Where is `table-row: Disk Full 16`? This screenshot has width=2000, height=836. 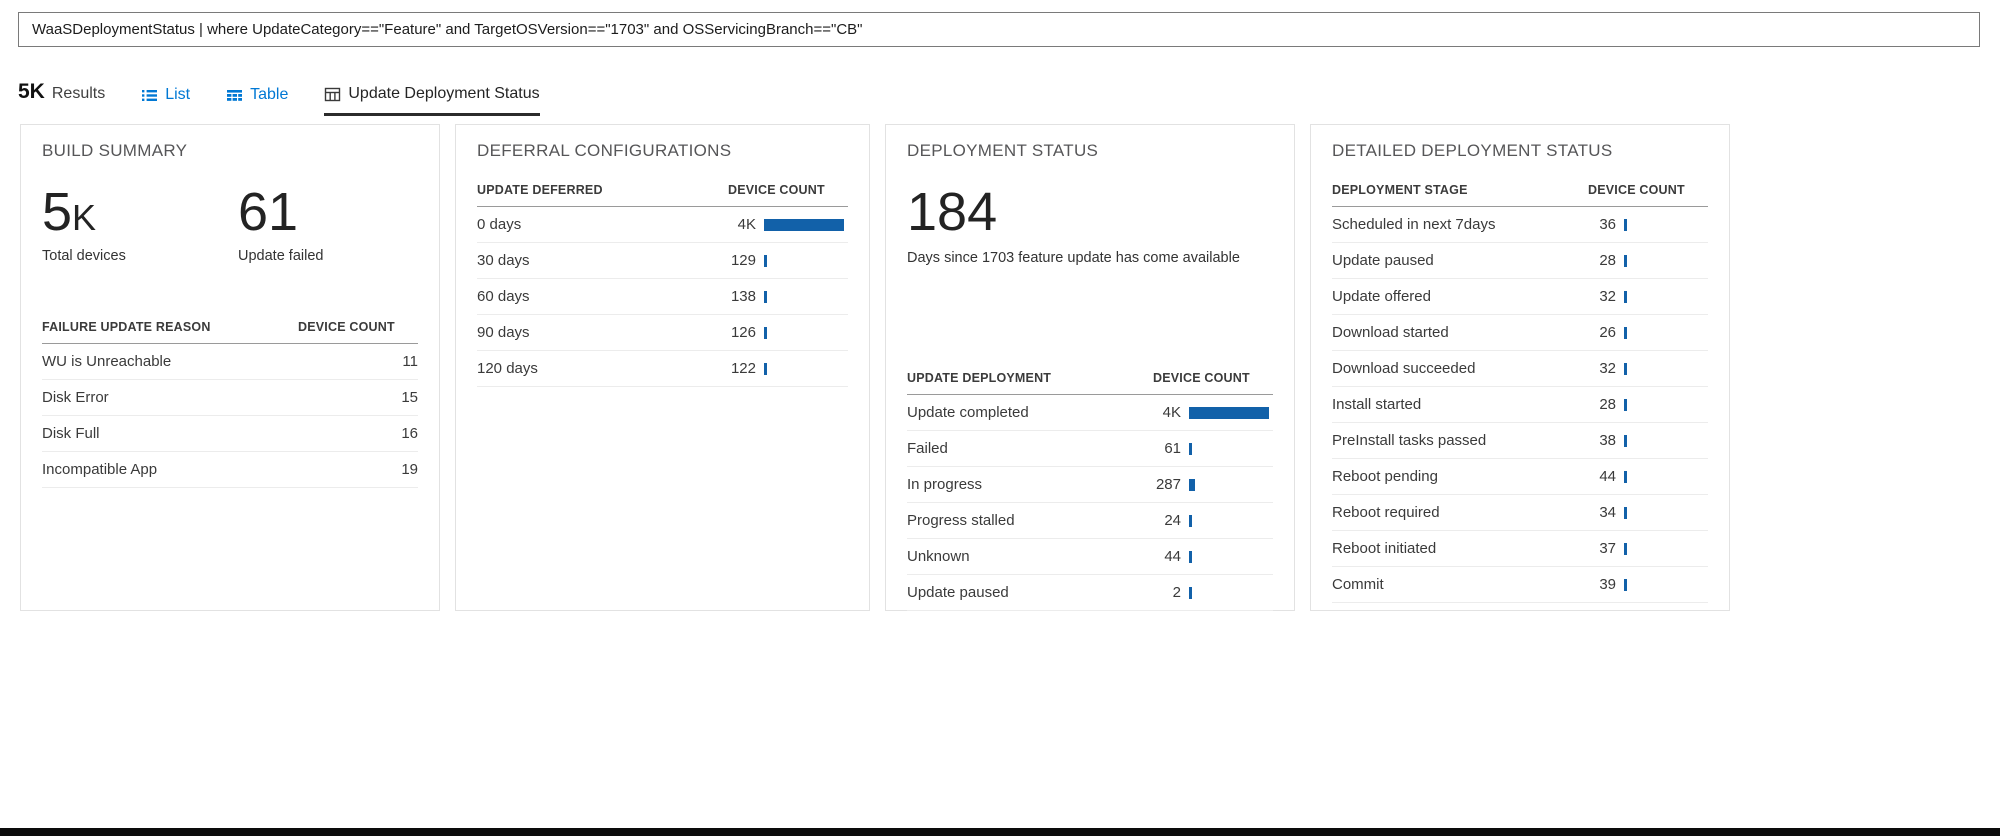 table-row: Disk Full 16 is located at coordinates (230, 434).